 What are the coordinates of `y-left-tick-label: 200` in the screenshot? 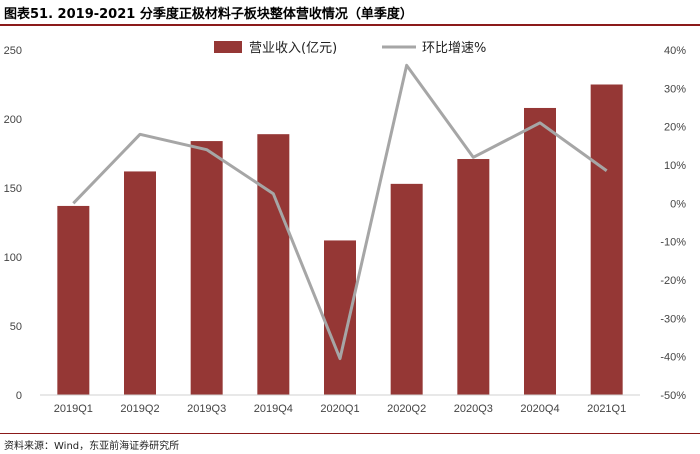 It's located at (13, 120).